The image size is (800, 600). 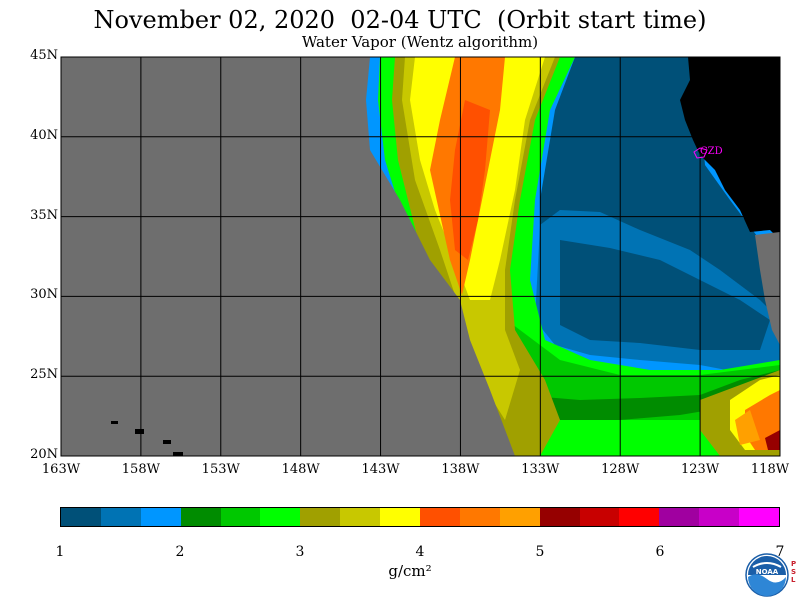 I want to click on vapor-band-darkred, so click(x=772, y=440).